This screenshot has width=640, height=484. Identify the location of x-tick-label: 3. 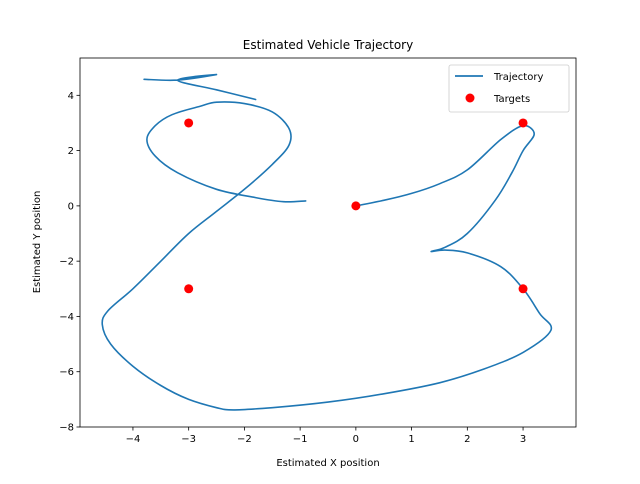
(523, 439).